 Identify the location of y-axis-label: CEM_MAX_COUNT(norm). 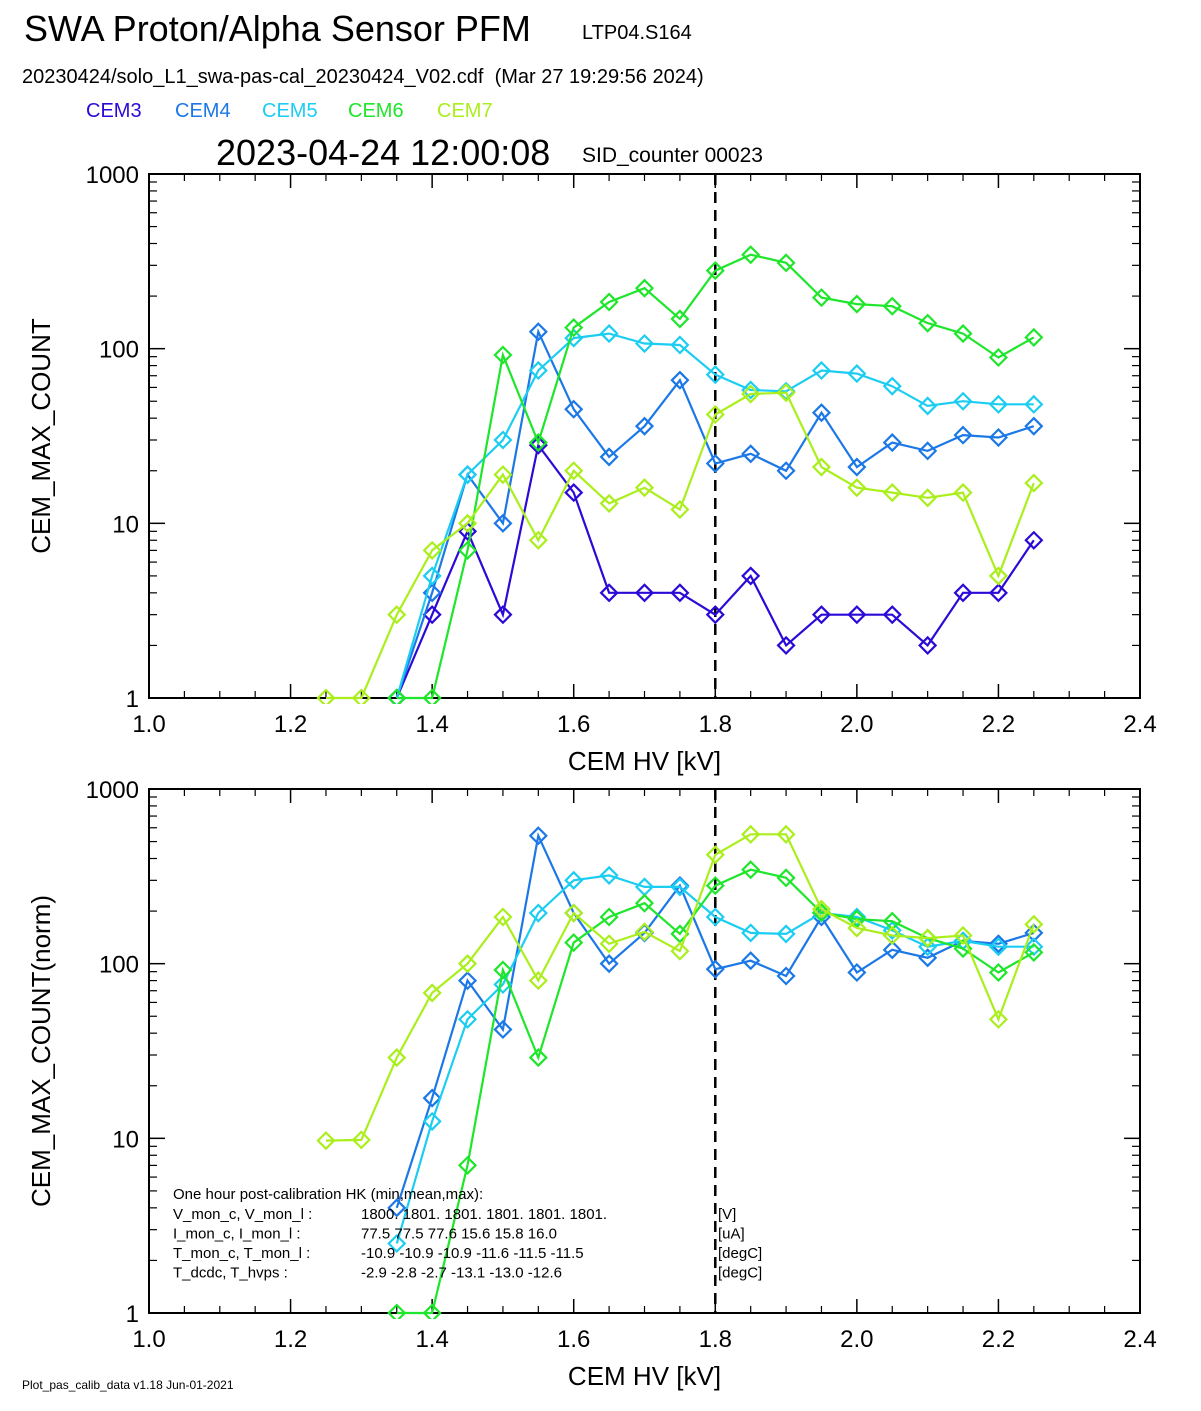
(41, 1051).